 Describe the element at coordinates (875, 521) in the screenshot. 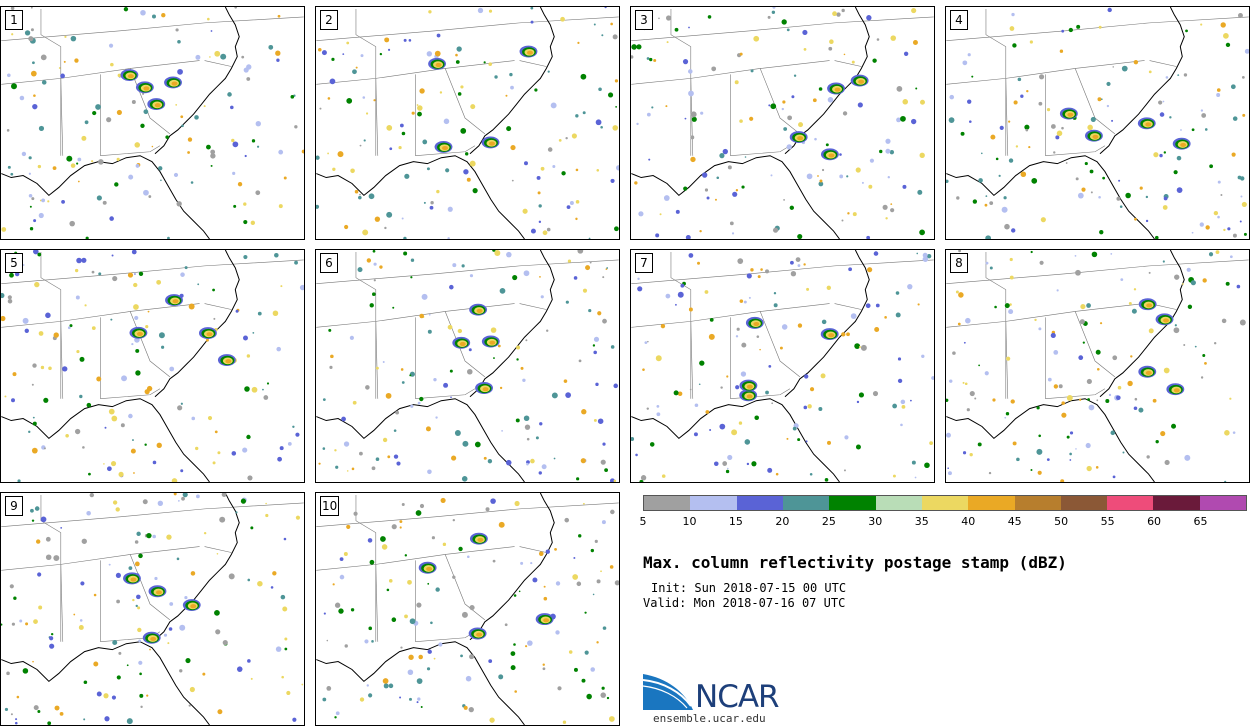

I see `colorbar-tick-label: 30` at that location.